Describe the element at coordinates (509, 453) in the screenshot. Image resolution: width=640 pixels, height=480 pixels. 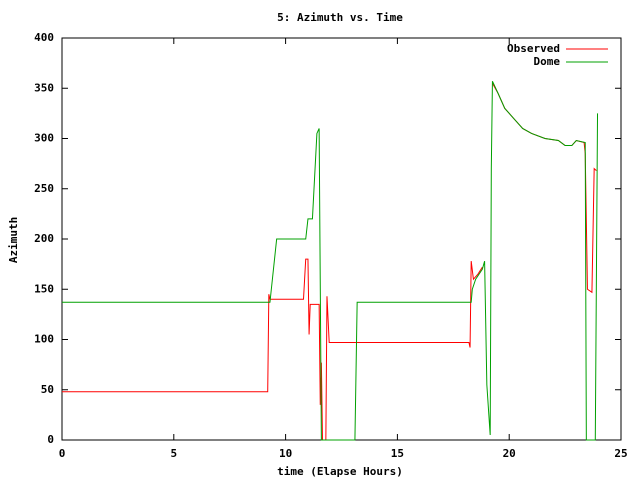
I see `x-tick-label: 20` at that location.